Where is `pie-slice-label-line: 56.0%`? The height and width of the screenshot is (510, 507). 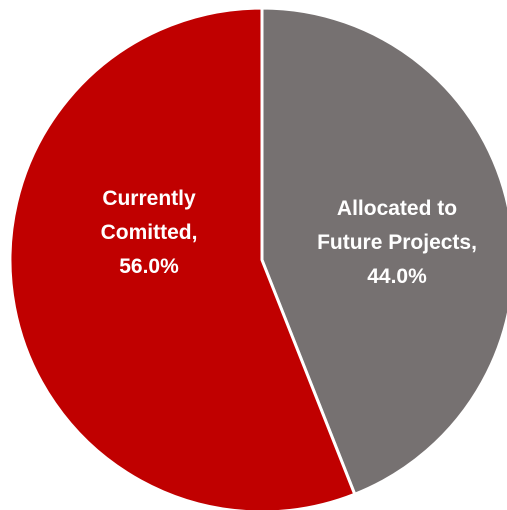
pie-slice-label-line: 56.0% is located at coordinates (149, 266).